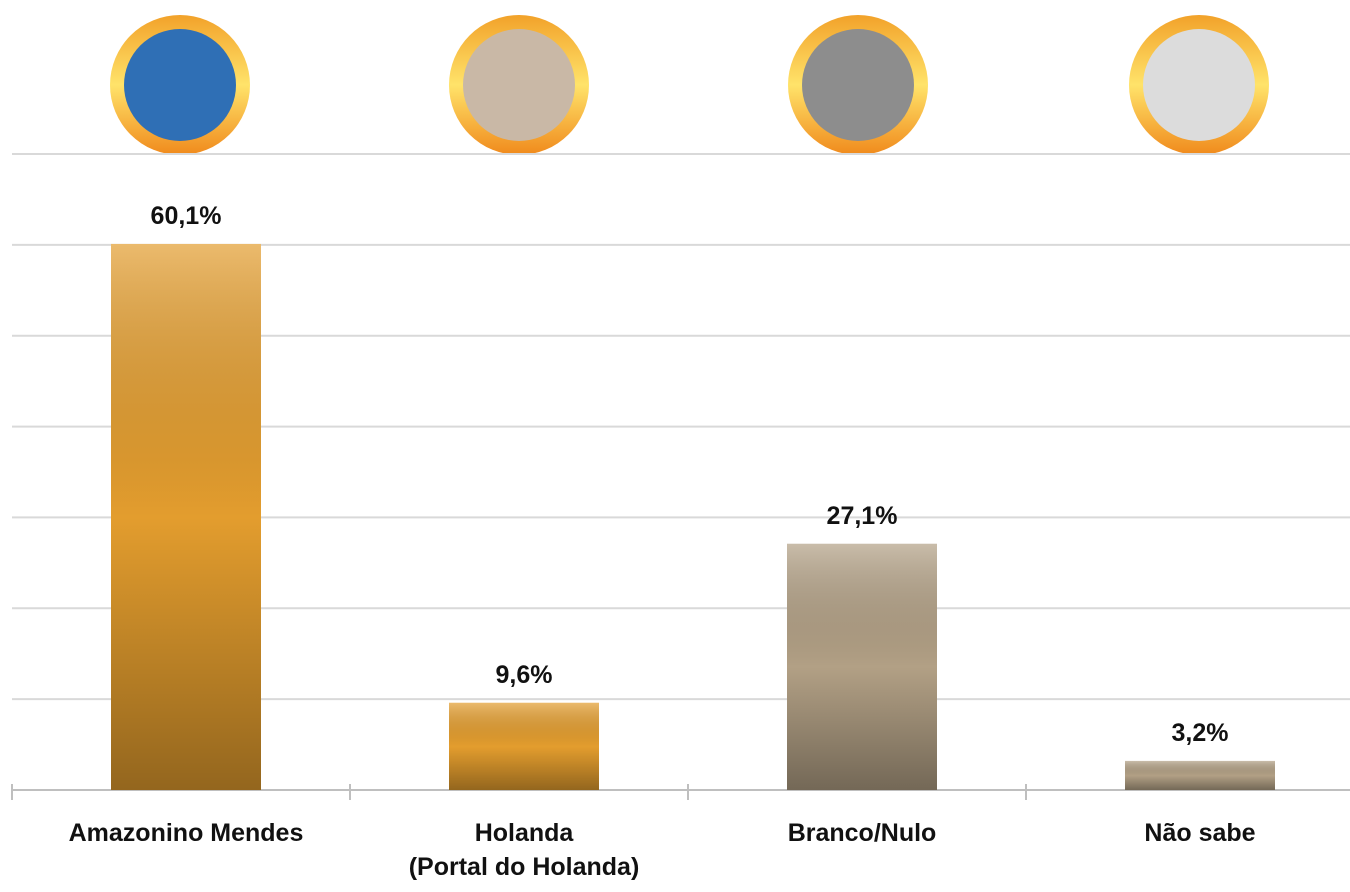  Describe the element at coordinates (524, 850) in the screenshot. I see `x-tick-label: Holanda (Portal do Holanda)` at that location.